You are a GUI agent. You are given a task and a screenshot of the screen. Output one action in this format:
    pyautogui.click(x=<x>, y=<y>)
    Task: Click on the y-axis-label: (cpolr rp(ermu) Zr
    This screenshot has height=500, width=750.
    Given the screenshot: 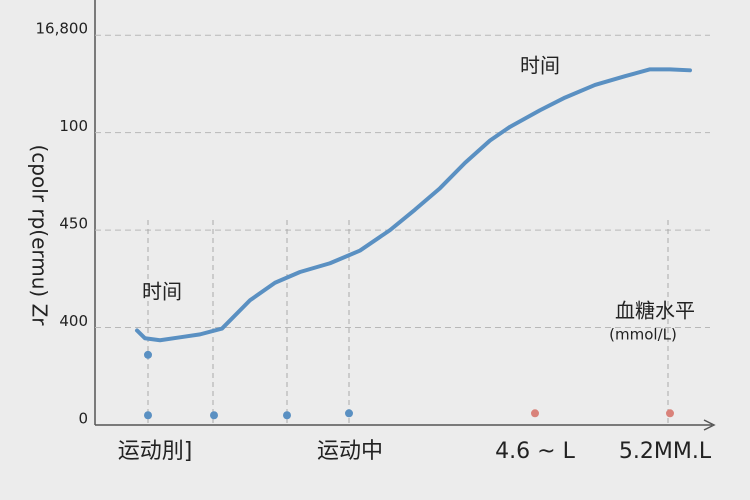 What is the action you would take?
    pyautogui.click(x=40, y=235)
    